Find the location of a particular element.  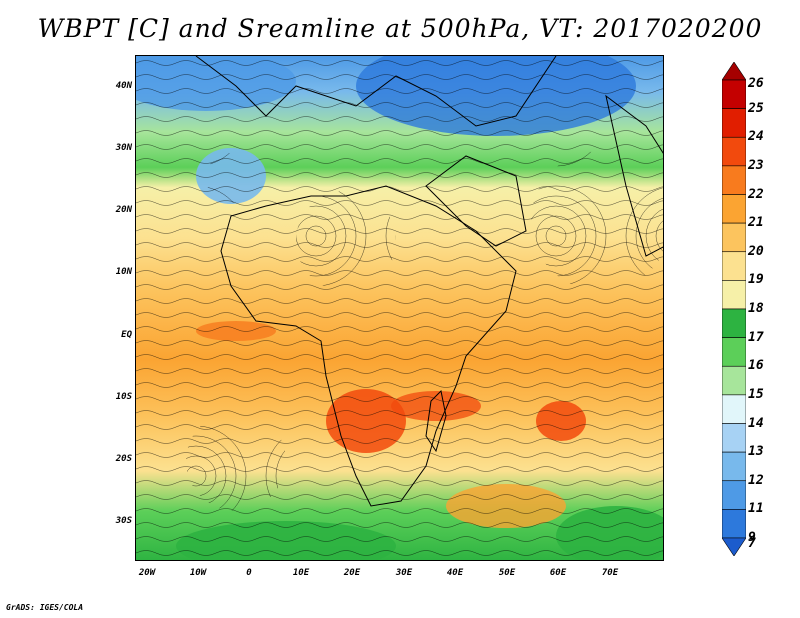

colorbar-label: 24 is located at coordinates (756, 137).